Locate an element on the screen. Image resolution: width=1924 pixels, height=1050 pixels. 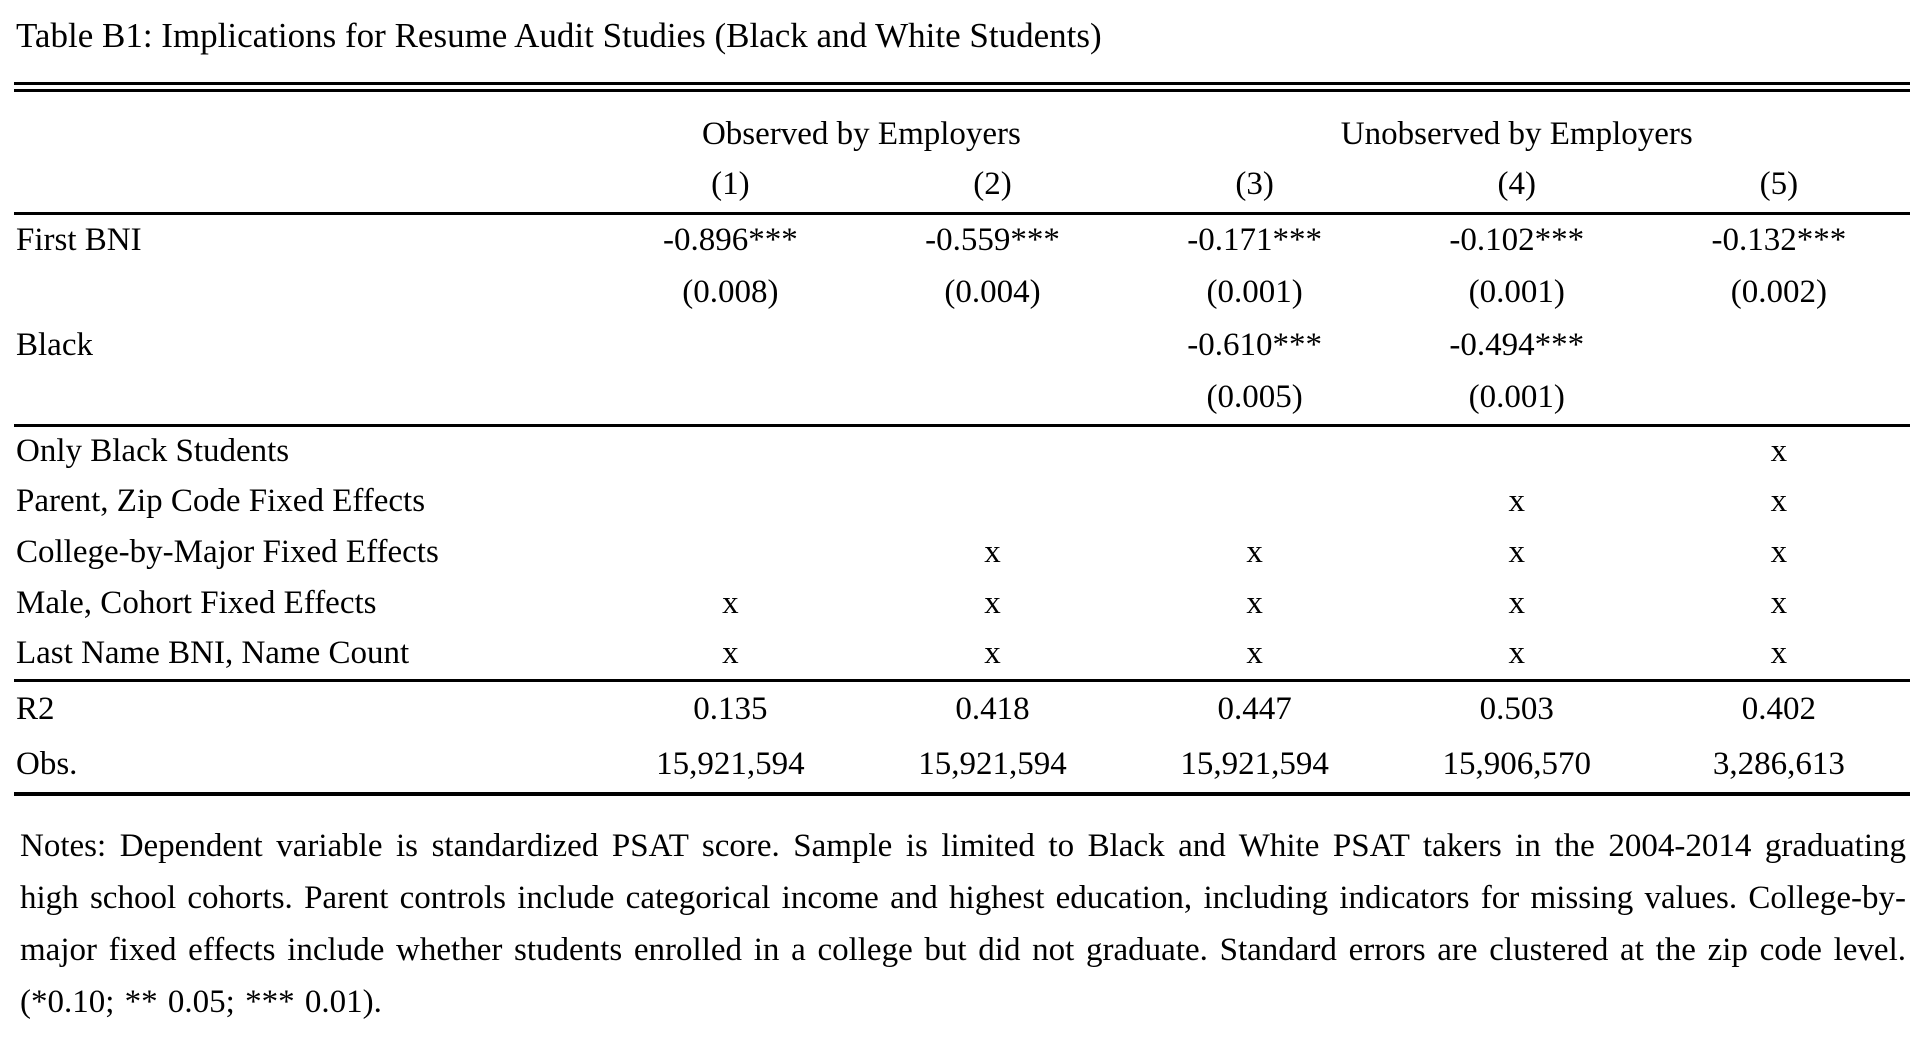
stat-cell: 0.402 is located at coordinates (1779, 708).